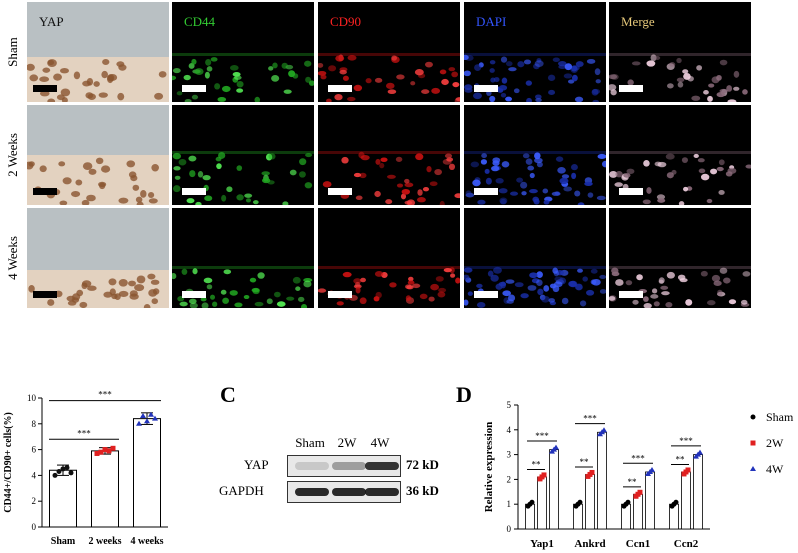  Describe the element at coordinates (98, 52) in the screenshot. I see `micrograph-yap-0: YAP` at that location.